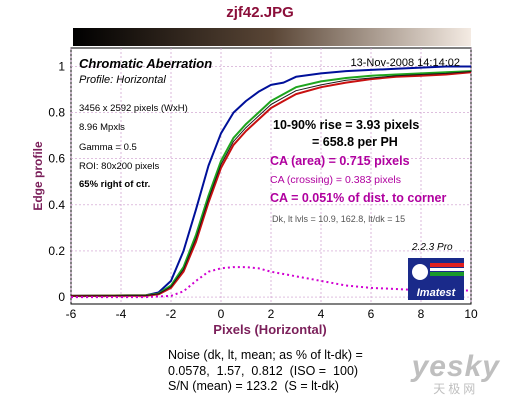  What do you see at coordinates (71, 314) in the screenshot?
I see `x-tick-label: -6` at bounding box center [71, 314].